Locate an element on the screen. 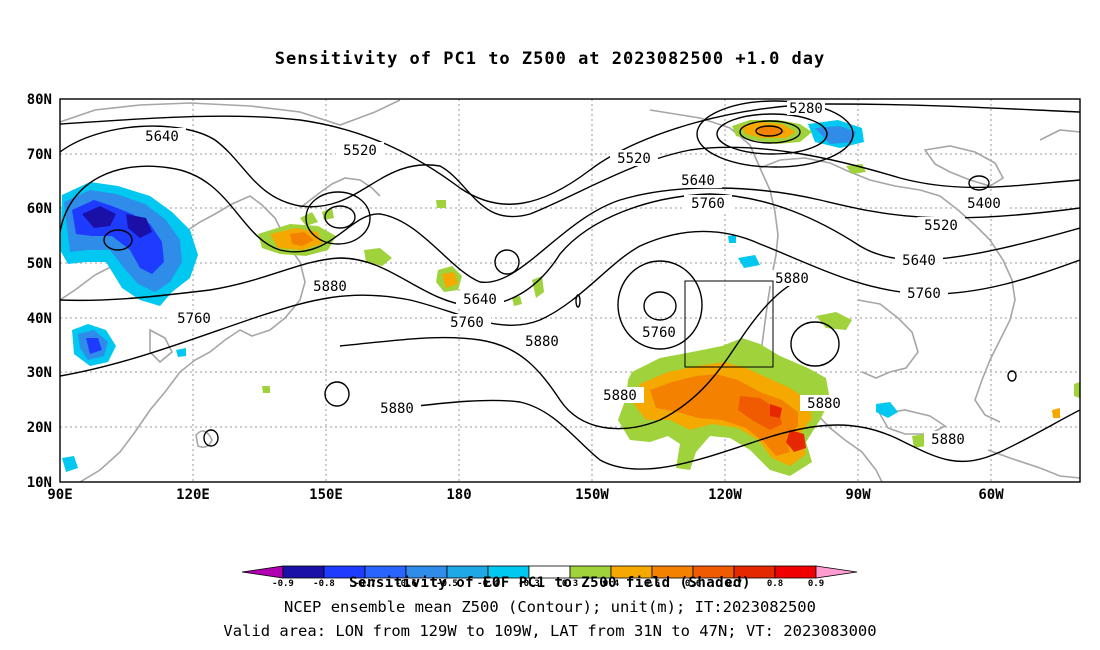 The height and width of the screenshot is (650, 1100). colorbar-tick-label: 0.7 is located at coordinates (734, 584).